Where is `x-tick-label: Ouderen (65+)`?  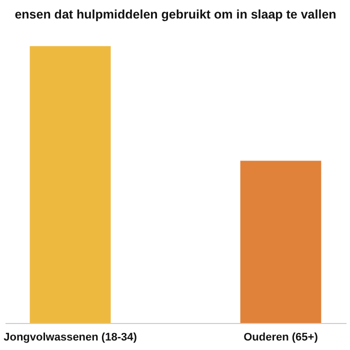
x-tick-label: Ouderen (65+) is located at coordinates (281, 338).